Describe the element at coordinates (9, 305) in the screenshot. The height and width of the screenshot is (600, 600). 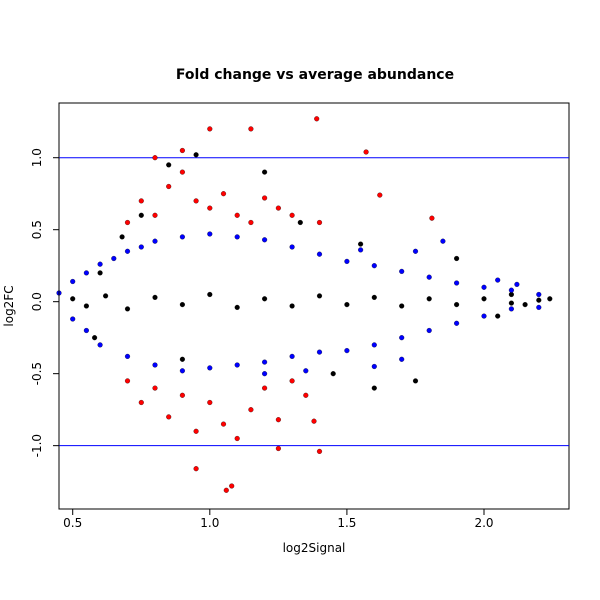
I see `y-axis-label: log2FC` at that location.